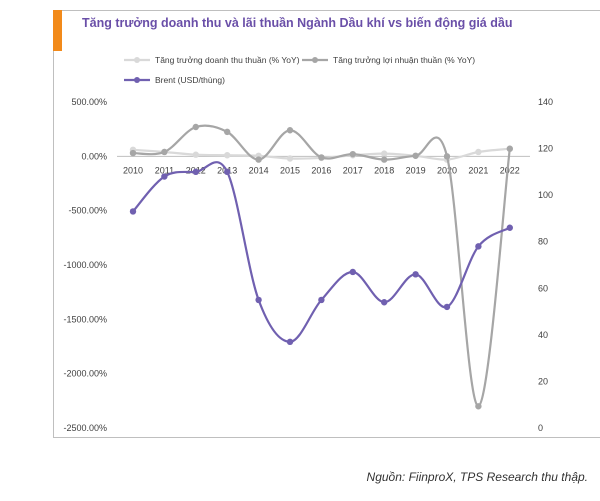  I want to click on legend-item: Brent (USD/thùng), so click(174, 80).